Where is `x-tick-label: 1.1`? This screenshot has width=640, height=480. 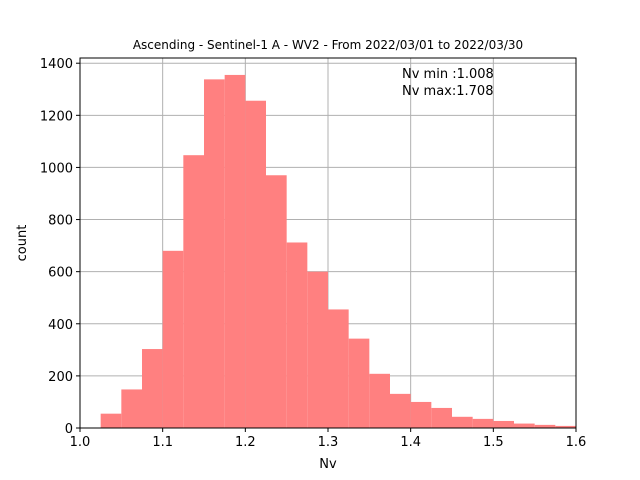
x-tick-label: 1.1 is located at coordinates (162, 442).